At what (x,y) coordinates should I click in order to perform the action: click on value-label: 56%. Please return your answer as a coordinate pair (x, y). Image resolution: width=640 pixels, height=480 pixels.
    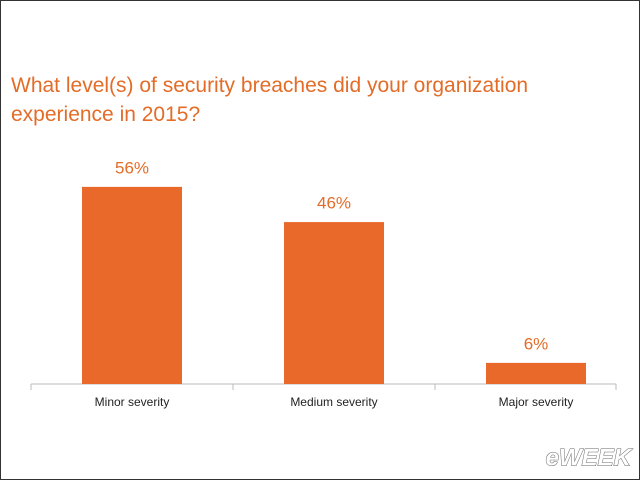
    Looking at the image, I should click on (132, 167).